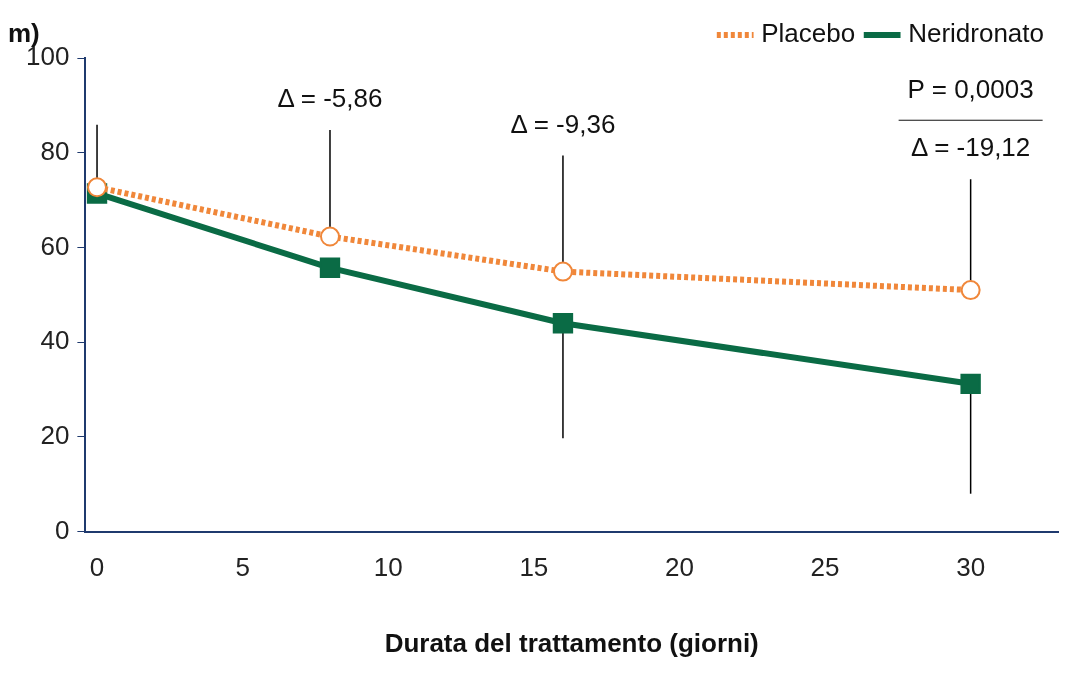 Image resolution: width=1086 pixels, height=682 pixels. I want to click on y-tick-label: 0, so click(62, 529).